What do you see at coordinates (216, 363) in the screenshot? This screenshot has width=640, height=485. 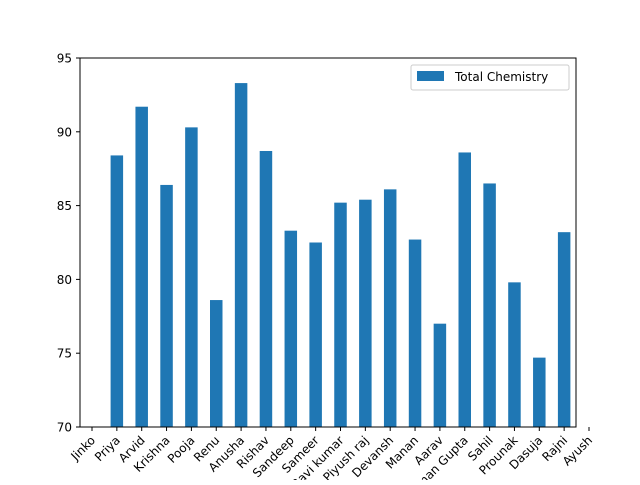 I see `bar-renu` at bounding box center [216, 363].